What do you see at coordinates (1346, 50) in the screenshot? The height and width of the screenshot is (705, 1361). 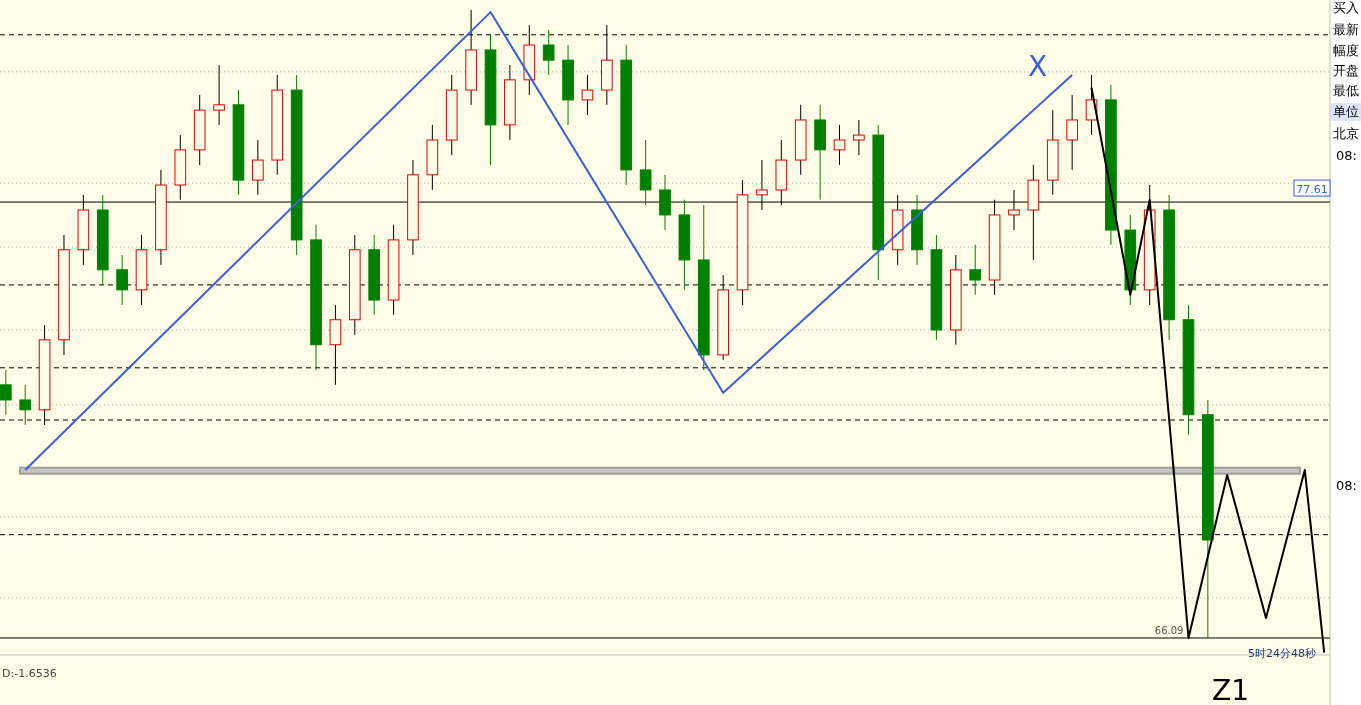 I see `text: 幅度` at bounding box center [1346, 50].